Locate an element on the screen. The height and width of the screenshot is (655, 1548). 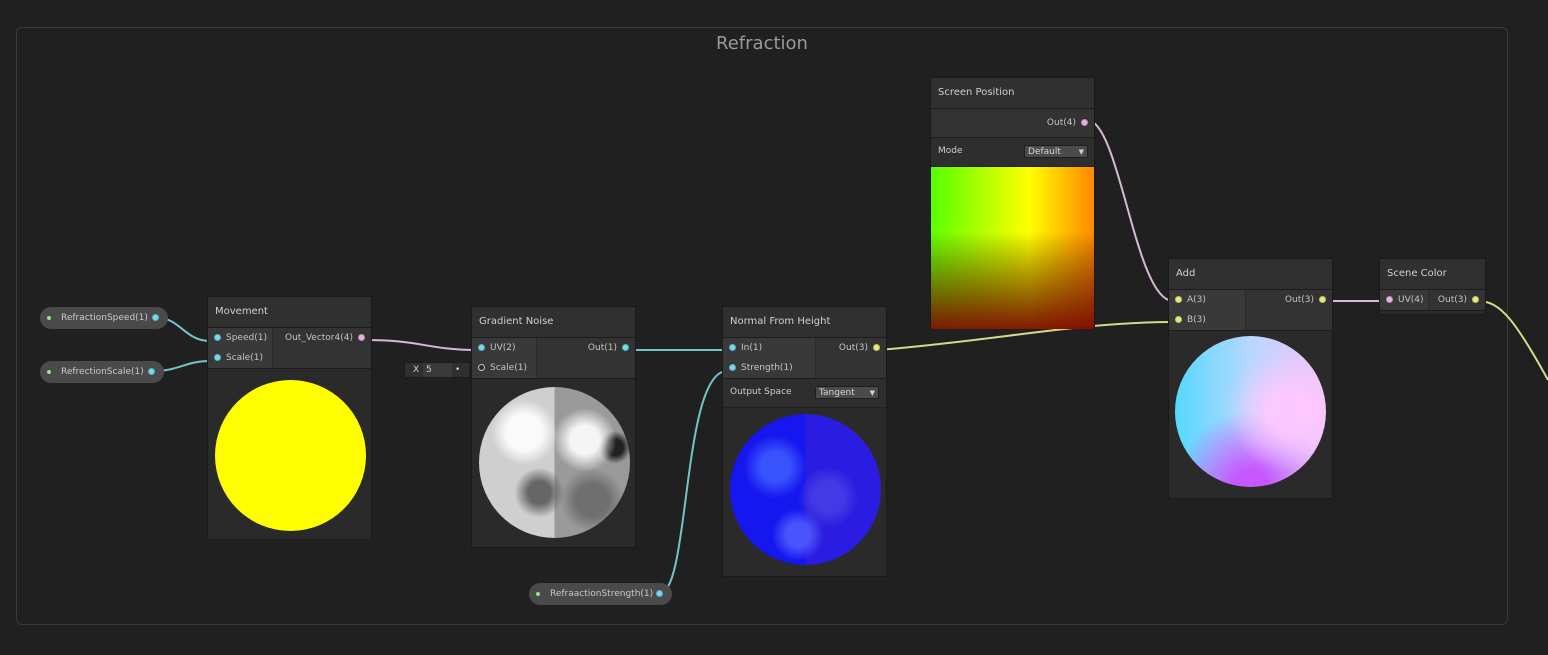
property-label: RefrectionScale(1) is located at coordinates (102, 372).